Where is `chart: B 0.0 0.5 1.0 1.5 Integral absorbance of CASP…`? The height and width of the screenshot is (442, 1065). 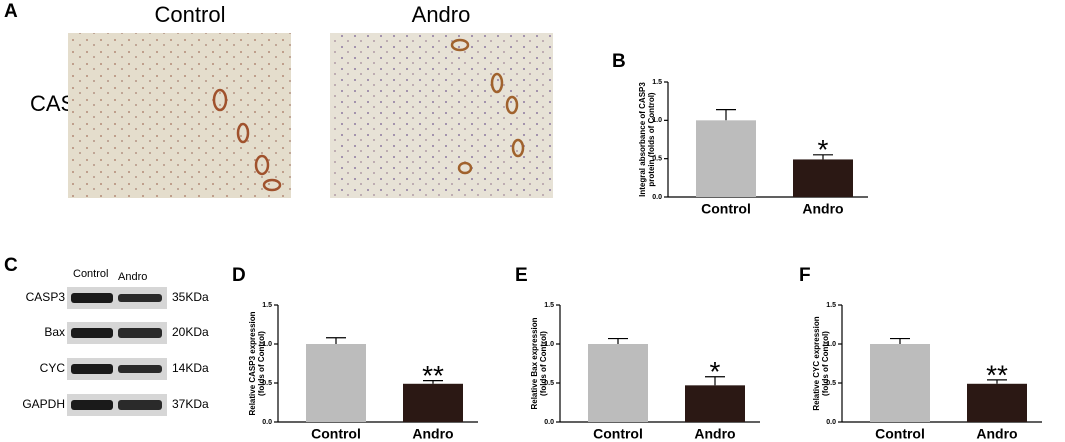
chart: B 0.0 0.5 1.0 1.5 Integral absorbance of CASP… is located at coordinates (740, 134).